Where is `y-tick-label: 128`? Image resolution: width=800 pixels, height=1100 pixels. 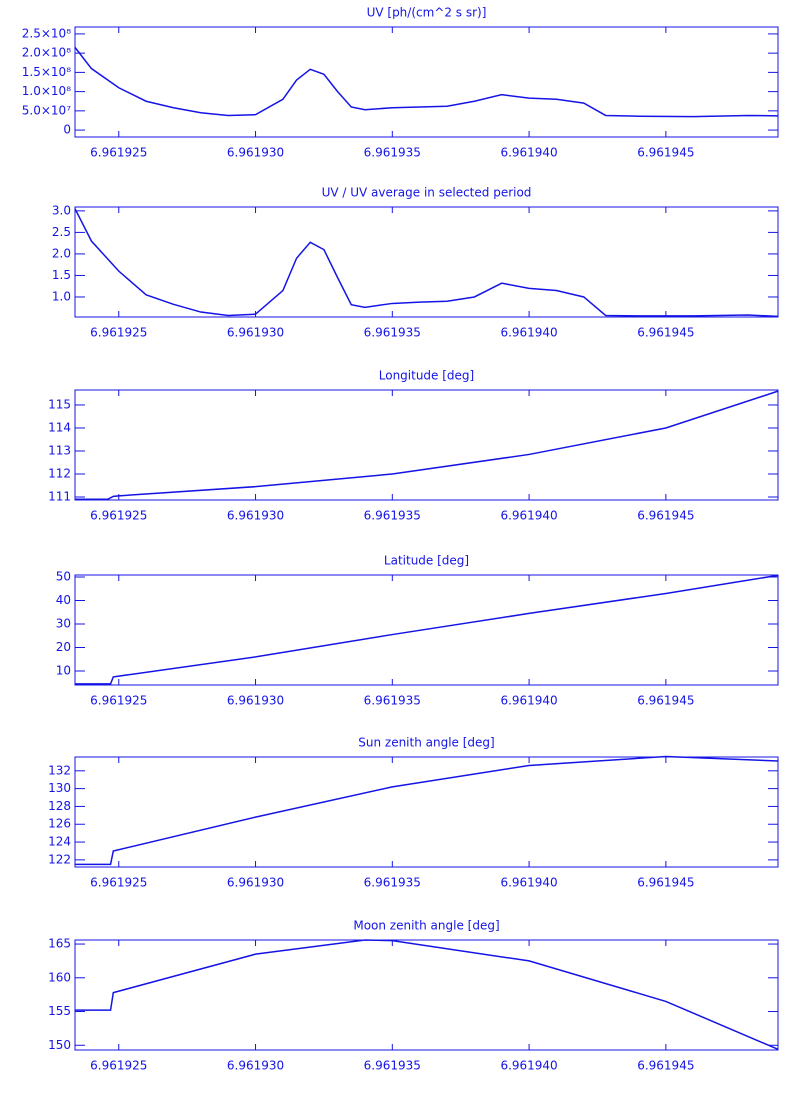 y-tick-label: 128 is located at coordinates (59, 806).